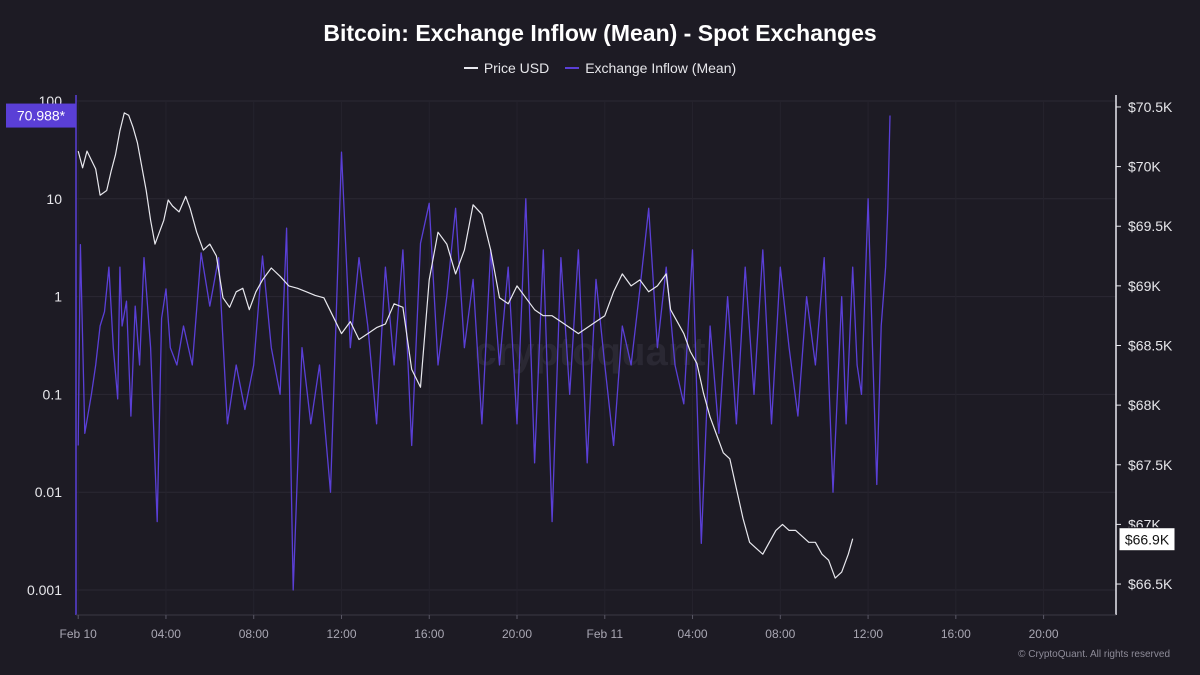 Image resolution: width=1200 pixels, height=675 pixels. What do you see at coordinates (1094, 654) in the screenshot?
I see `copyright-footer: © CryptoQuant. All rights reserved` at bounding box center [1094, 654].